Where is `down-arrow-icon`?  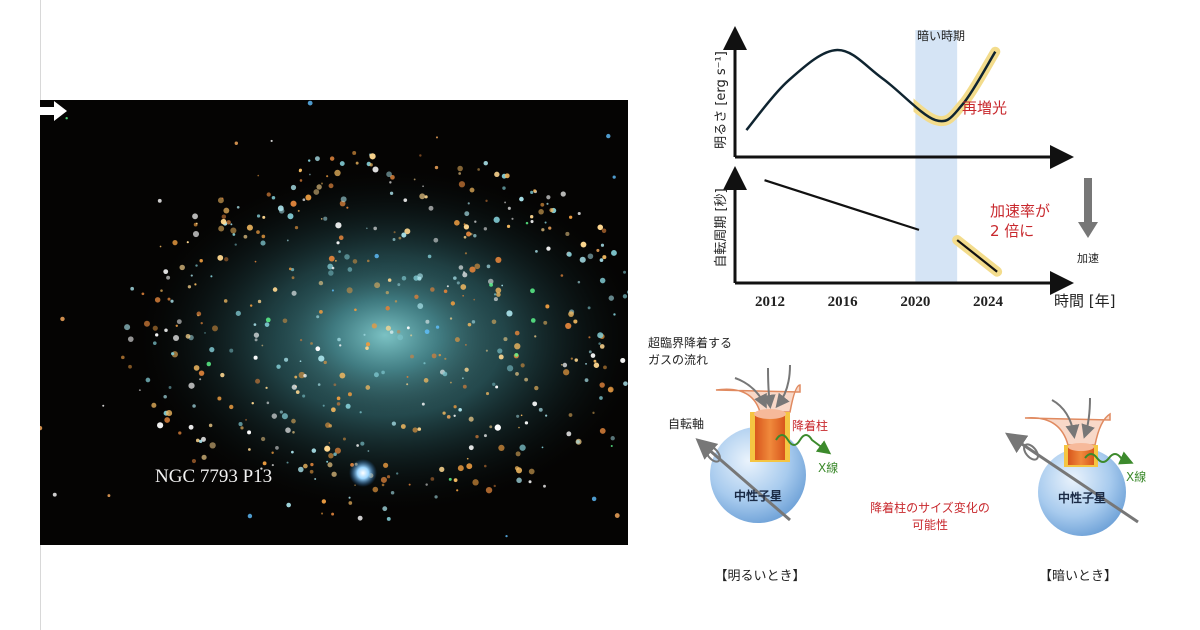
down-arrow-icon is located at coordinates (1088, 208).